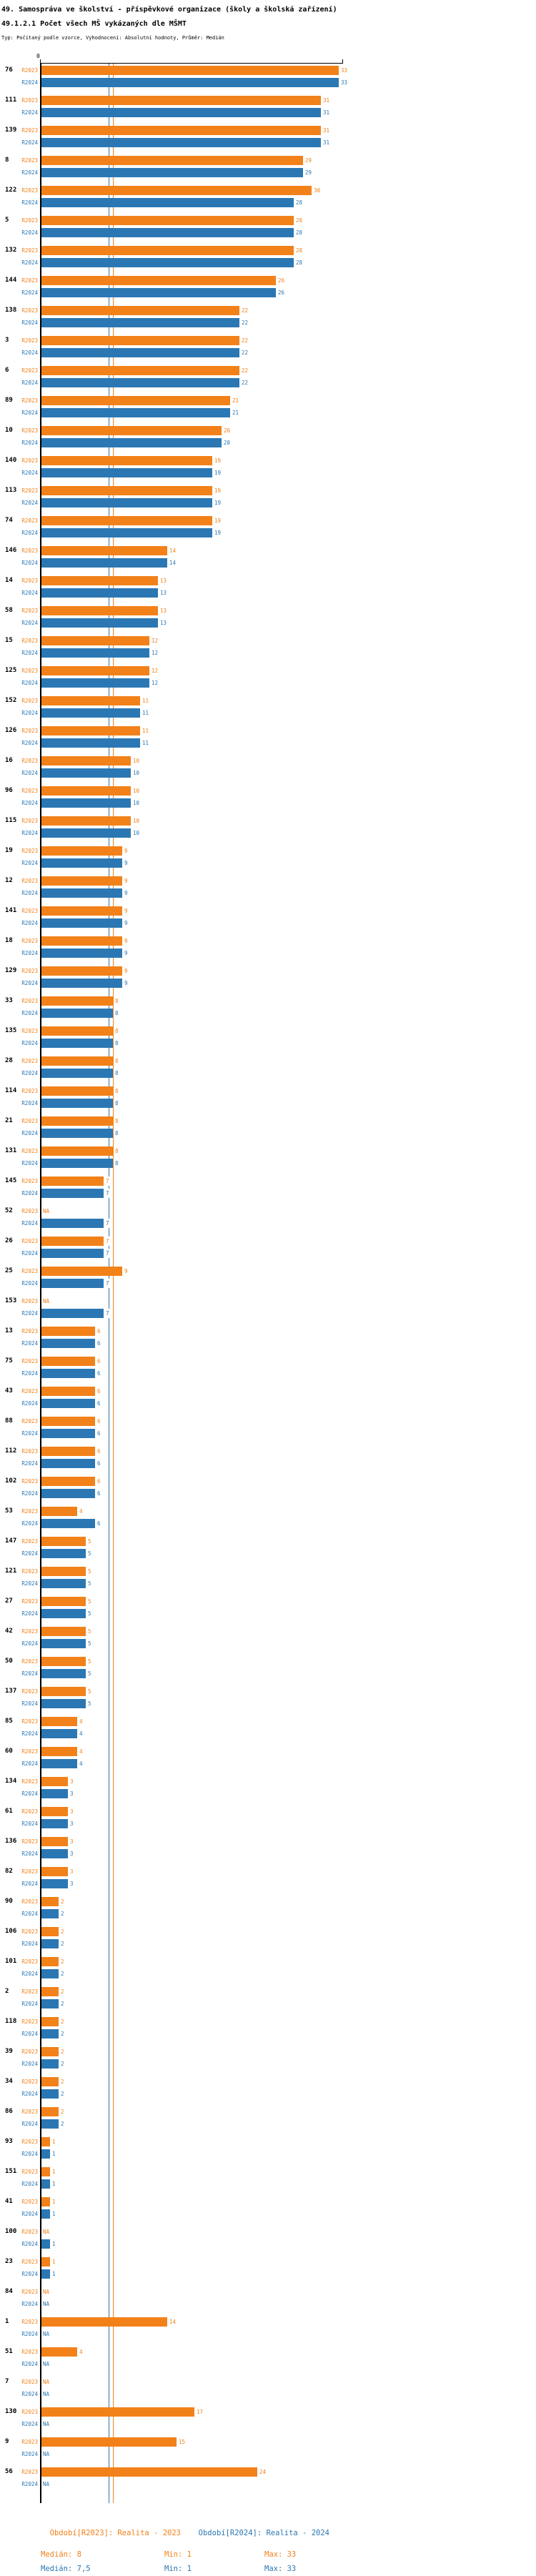  Describe the element at coordinates (62, 2052) in the screenshot. I see `bar-value-r2023: 2` at that location.